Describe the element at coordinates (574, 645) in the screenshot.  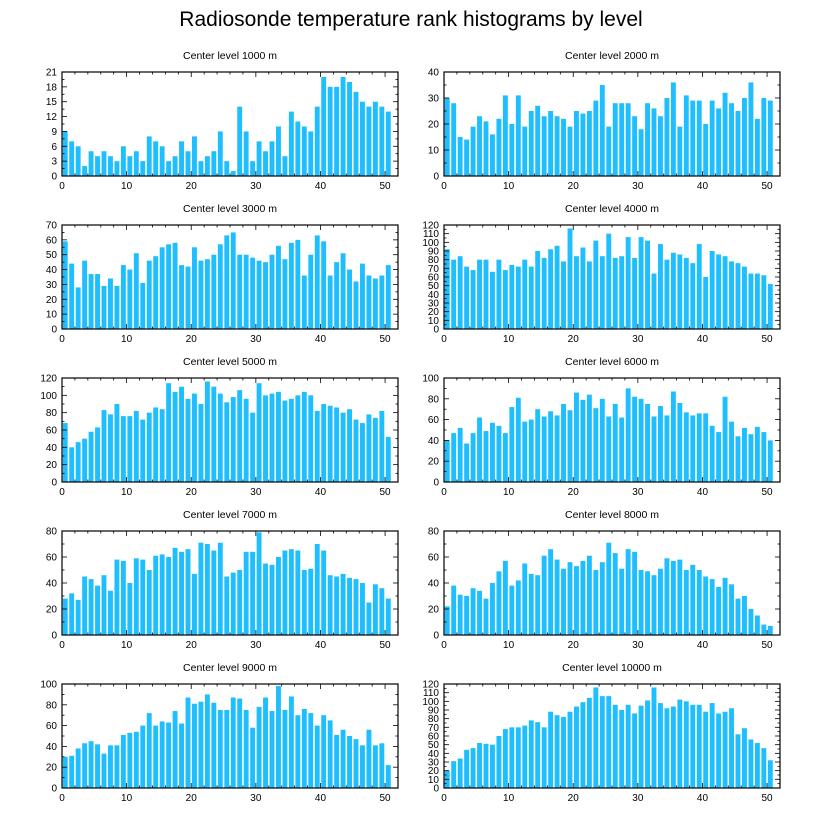
I see `x-tick-label: 20` at that location.